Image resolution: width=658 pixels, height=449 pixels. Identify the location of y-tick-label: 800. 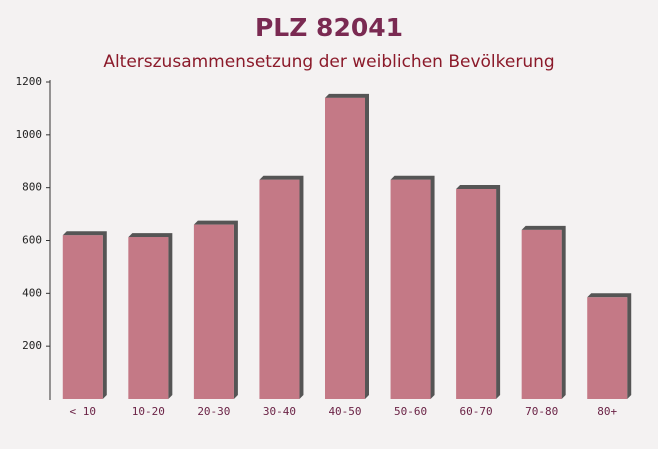
(32, 187).